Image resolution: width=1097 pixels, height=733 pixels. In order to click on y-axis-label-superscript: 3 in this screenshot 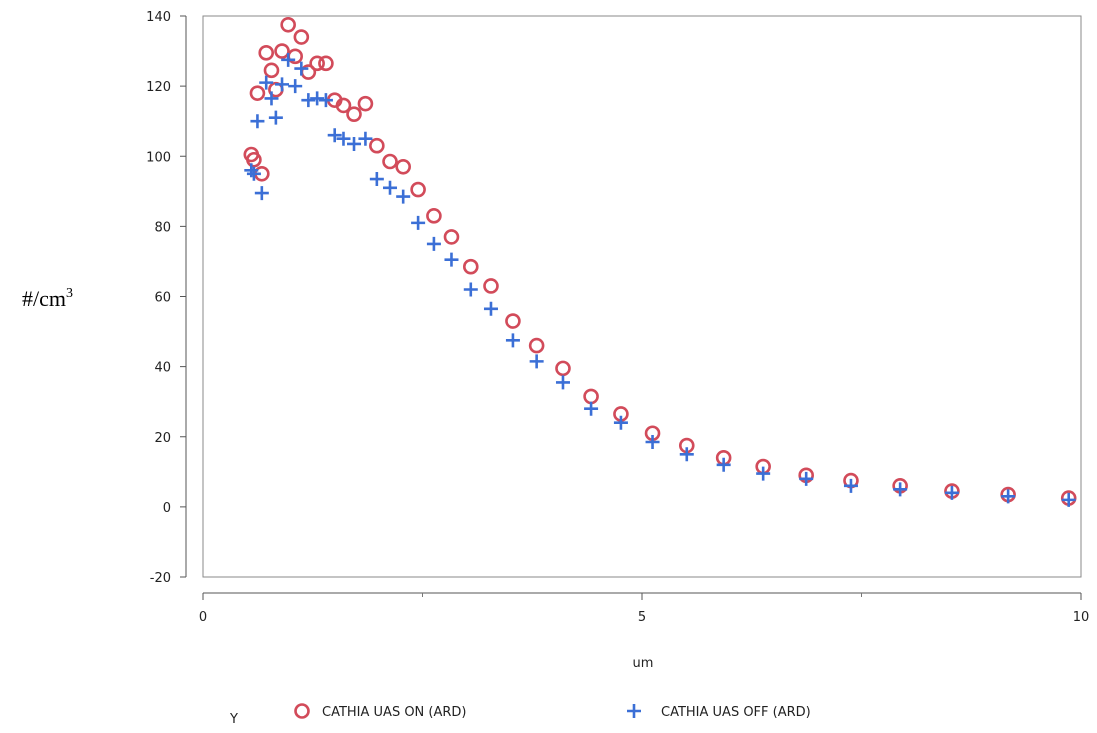, I will do `click(69, 293)`.